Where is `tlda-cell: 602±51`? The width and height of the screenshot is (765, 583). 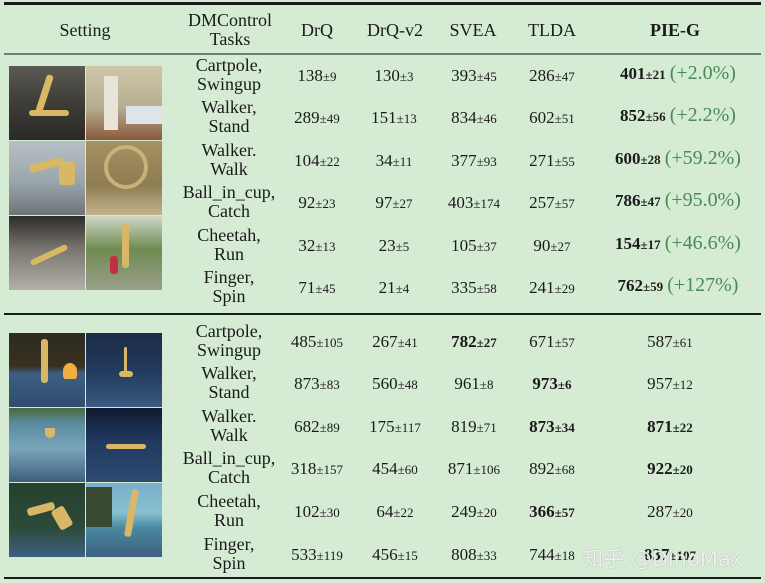
tlda-cell: 602±51 is located at coordinates (552, 117).